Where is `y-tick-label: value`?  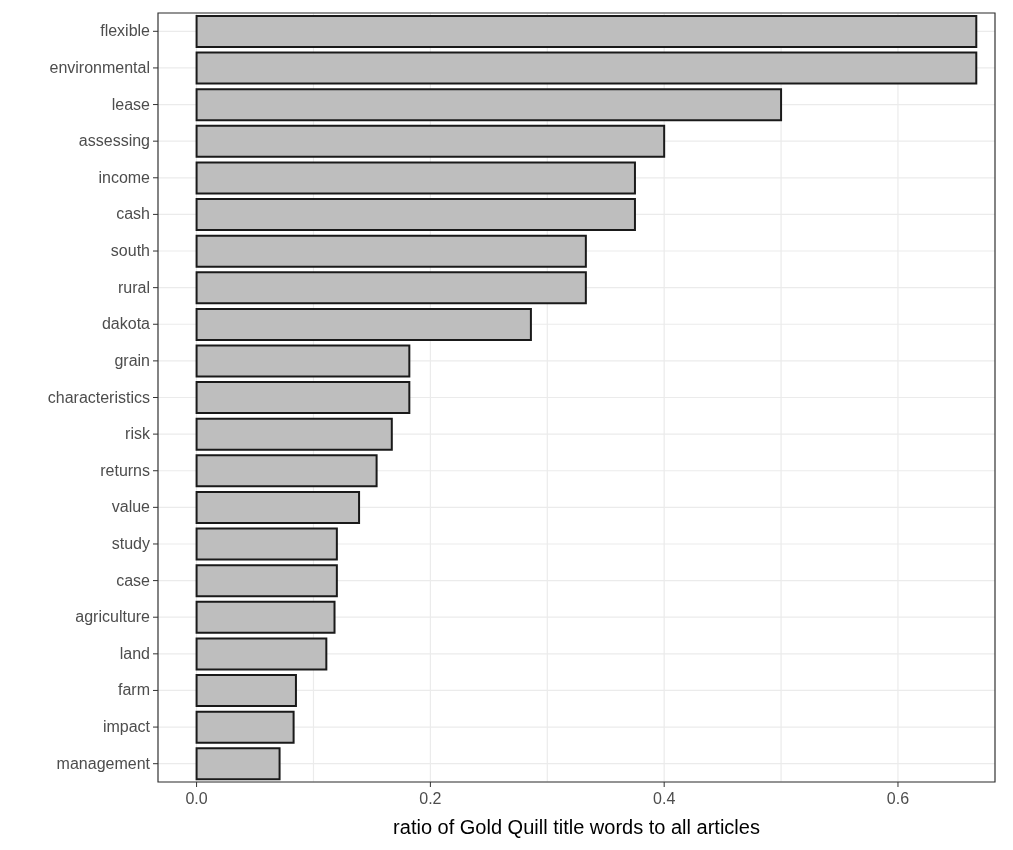 y-tick-label: value is located at coordinates (131, 507).